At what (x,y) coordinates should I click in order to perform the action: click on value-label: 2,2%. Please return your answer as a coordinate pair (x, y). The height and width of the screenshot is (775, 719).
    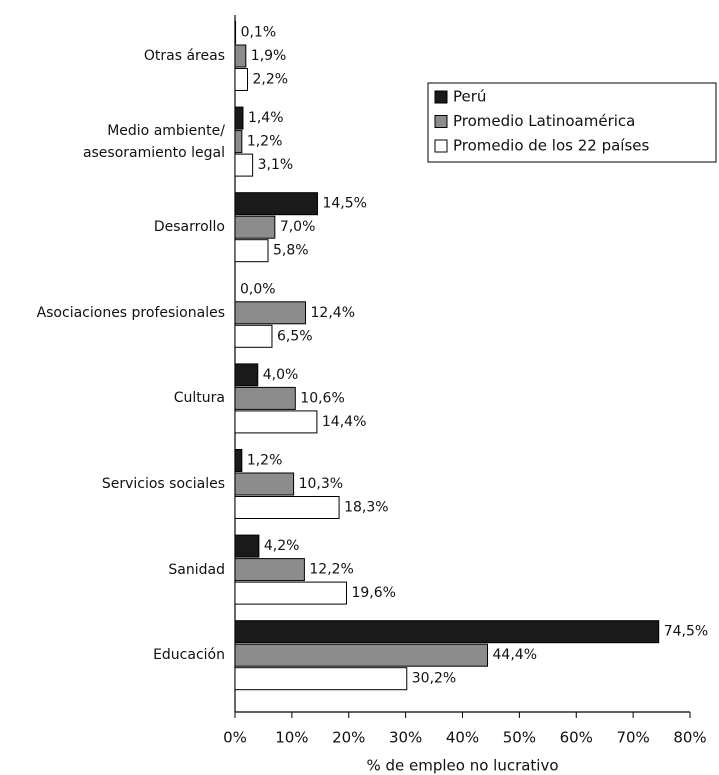
    Looking at the image, I should click on (271, 80).